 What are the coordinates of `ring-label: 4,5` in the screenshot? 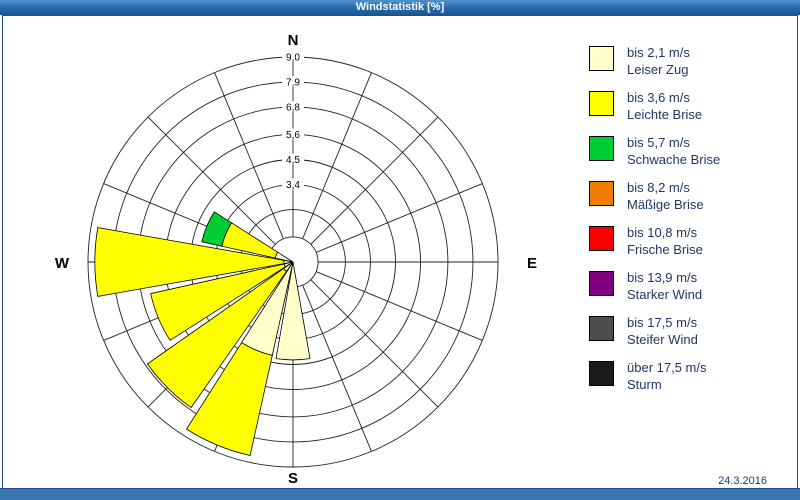 It's located at (293, 160).